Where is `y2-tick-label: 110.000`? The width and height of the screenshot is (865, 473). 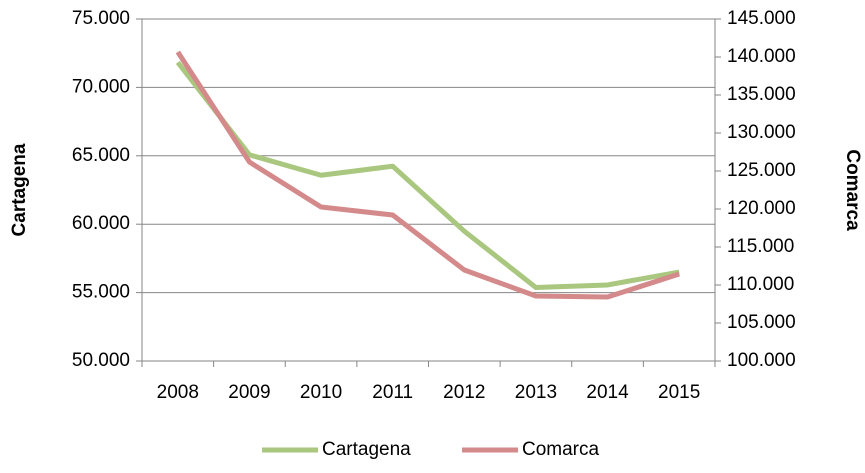
y2-tick-label: 110.000 is located at coordinates (760, 284).